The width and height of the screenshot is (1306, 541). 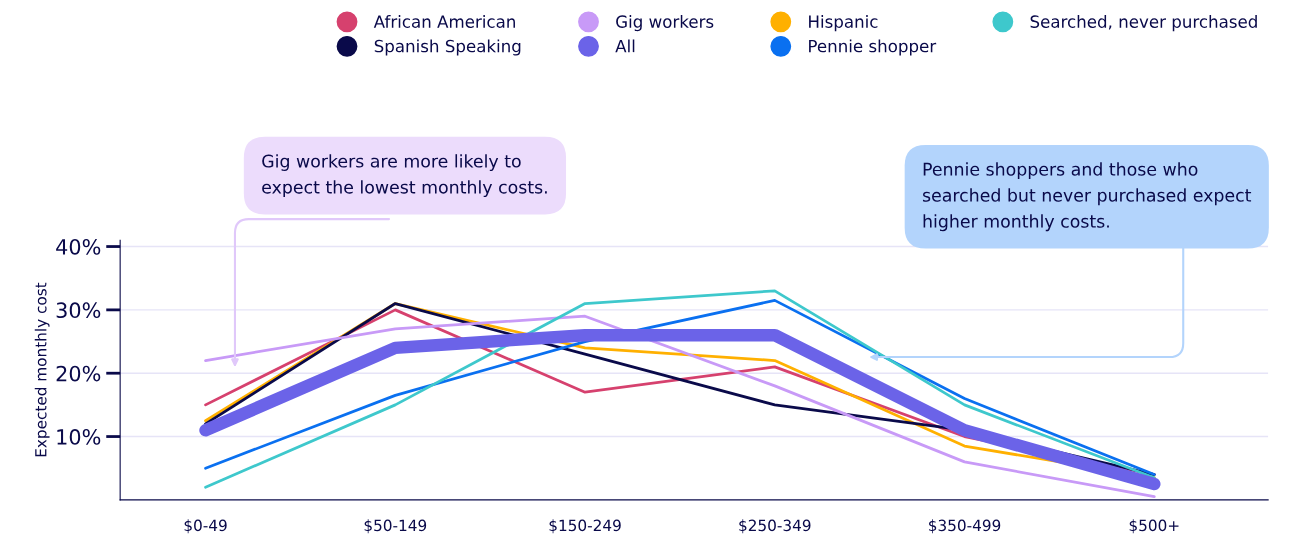 I want to click on legend-label: Spanish Speaking, so click(x=447, y=47).